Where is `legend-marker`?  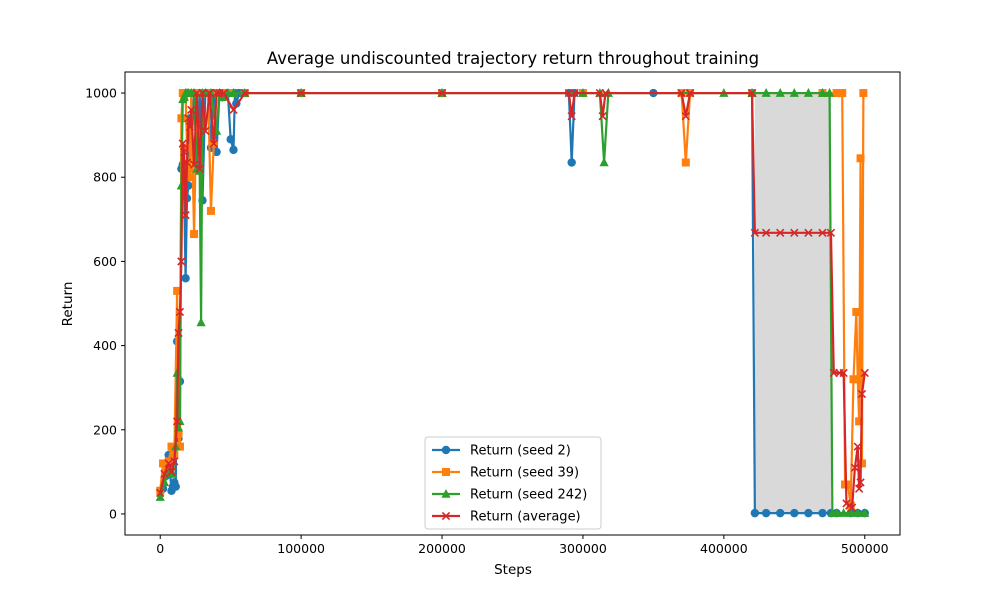
legend-marker is located at coordinates (446, 472).